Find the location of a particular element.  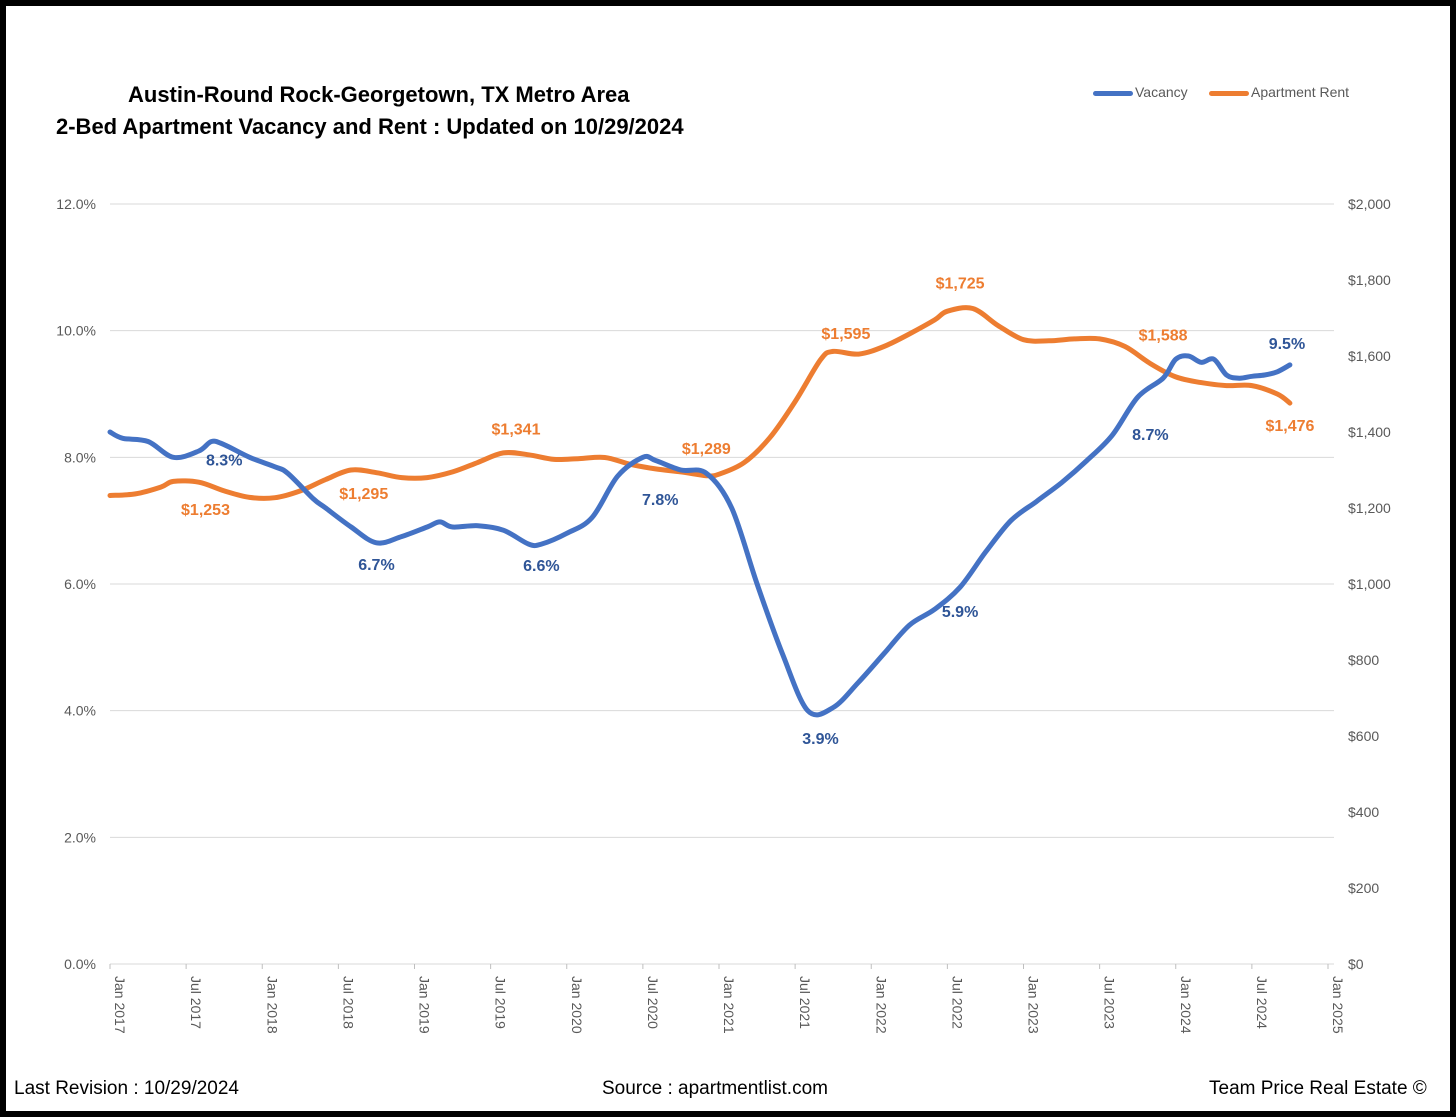

x-tick-label: Jan 2020 is located at coordinates (577, 1005).